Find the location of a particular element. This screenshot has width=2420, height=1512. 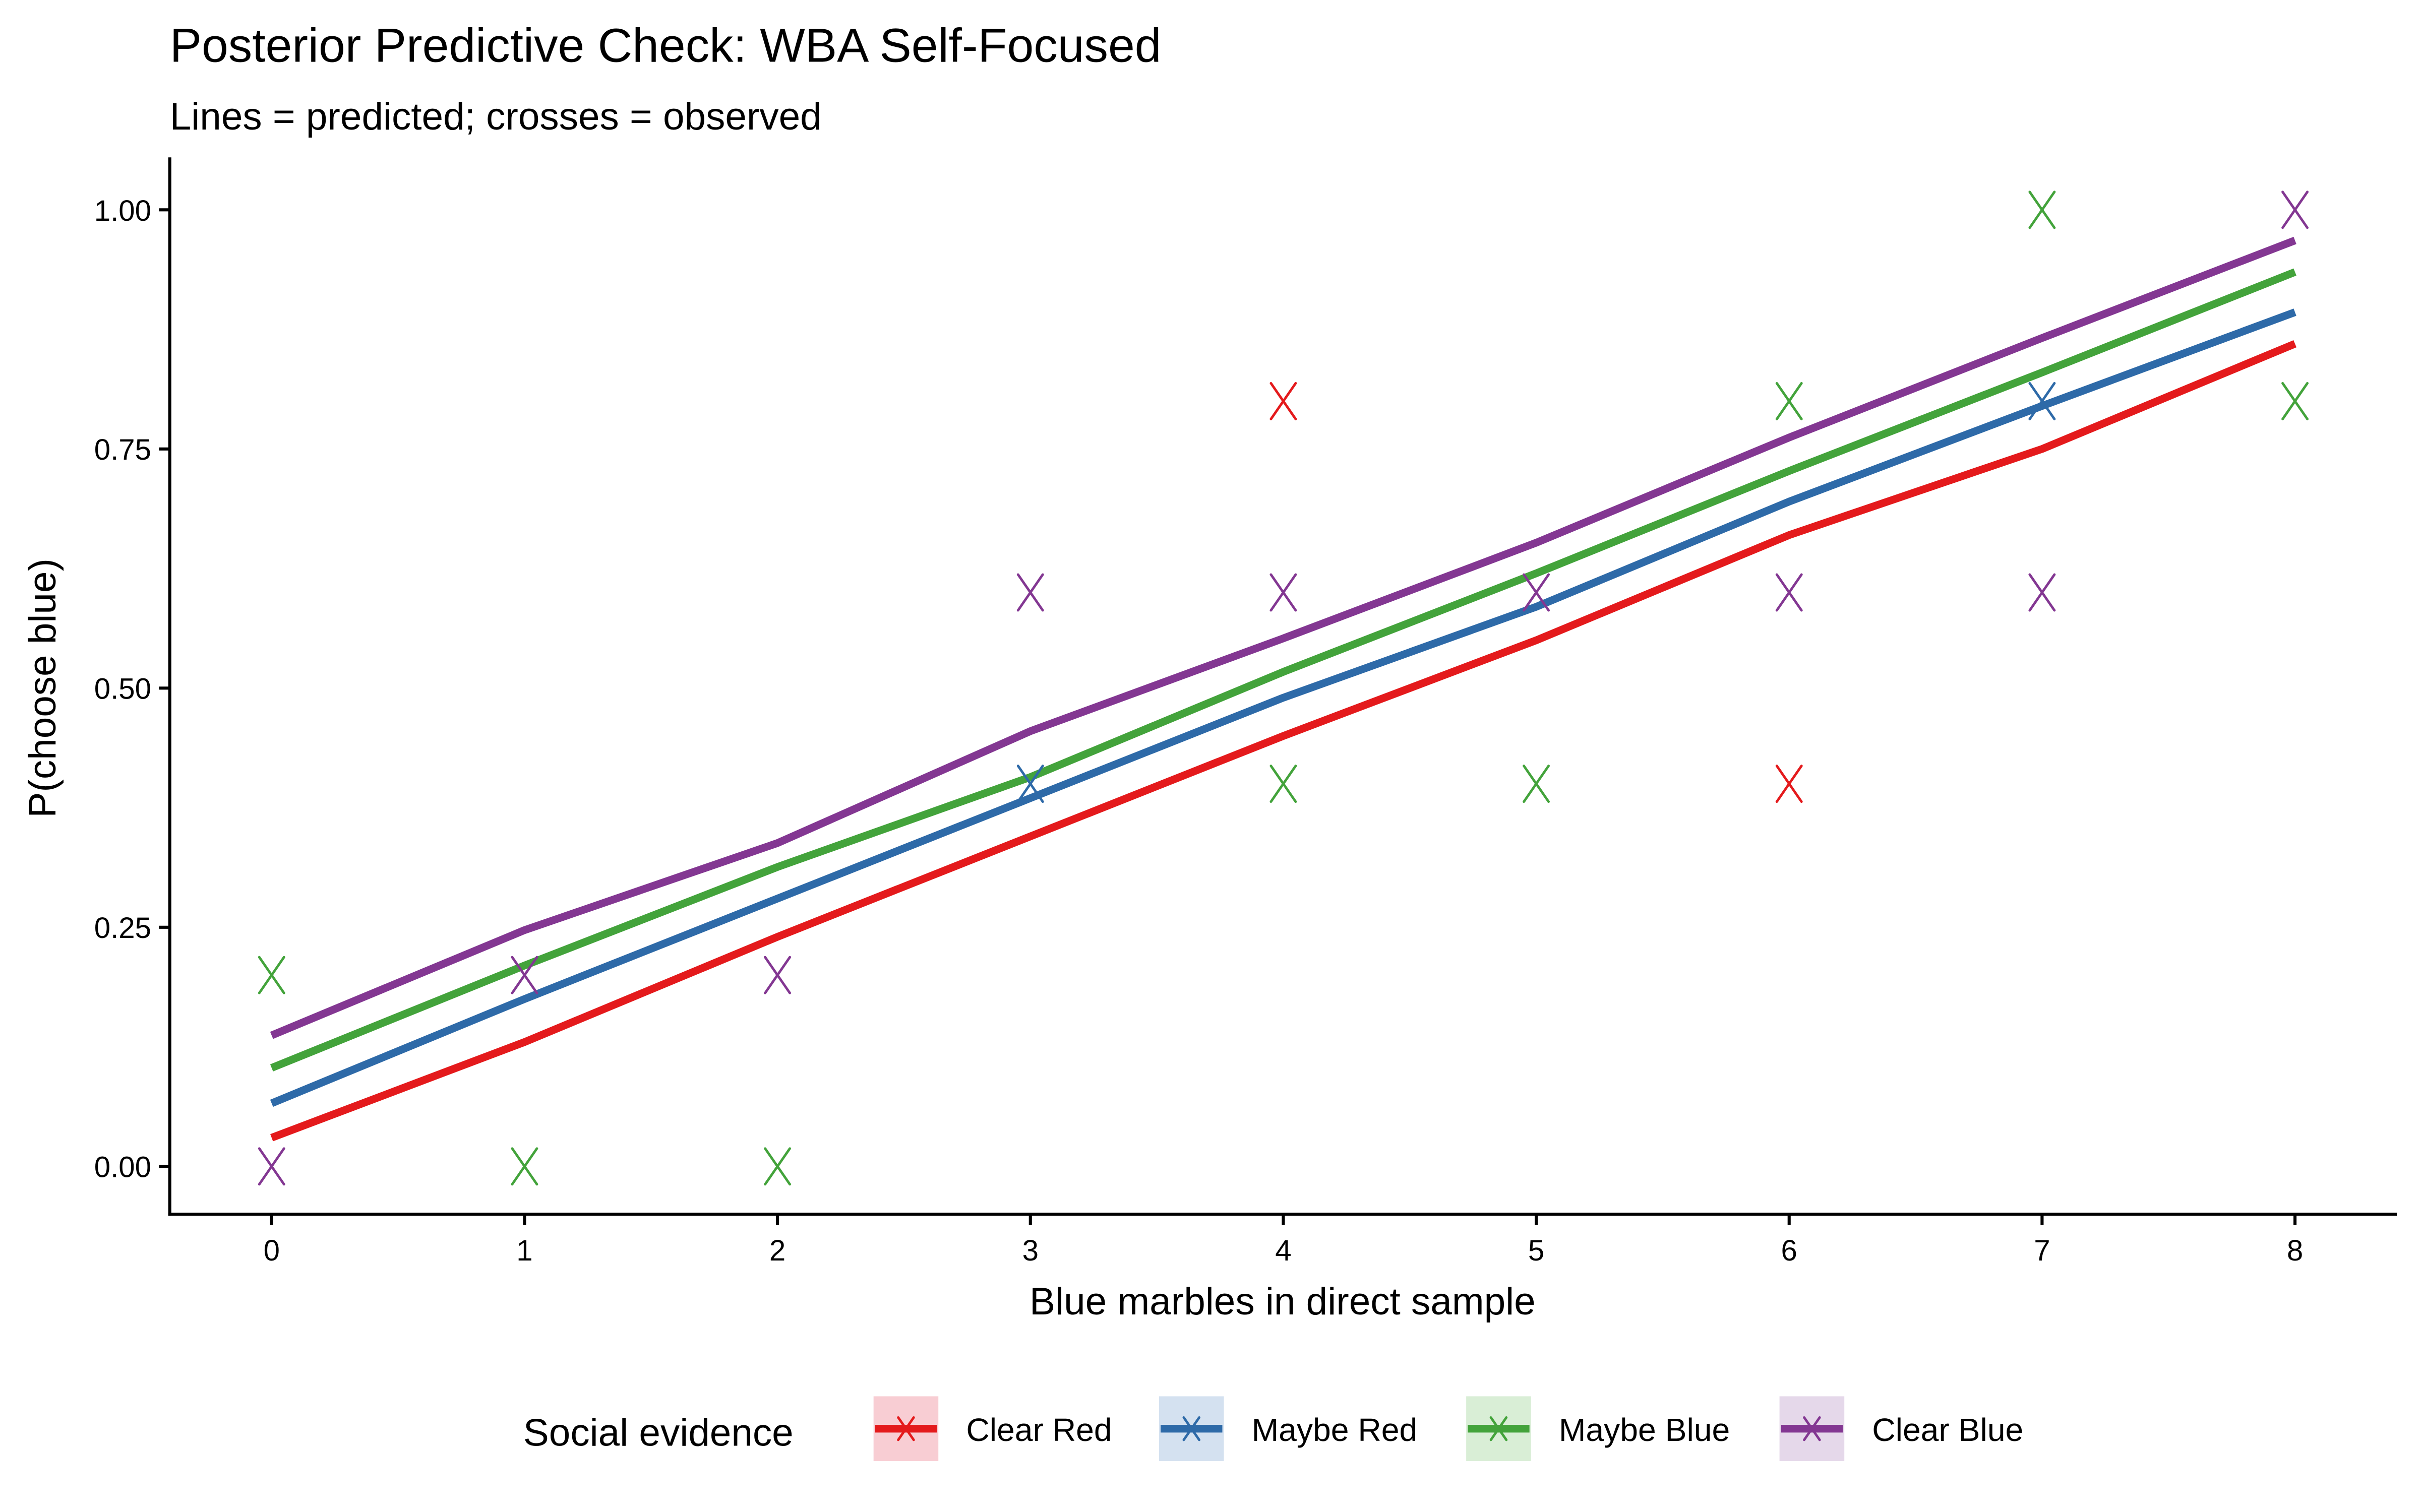

legend-item-clear-blue: Clear Blue is located at coordinates (1901, 1429).